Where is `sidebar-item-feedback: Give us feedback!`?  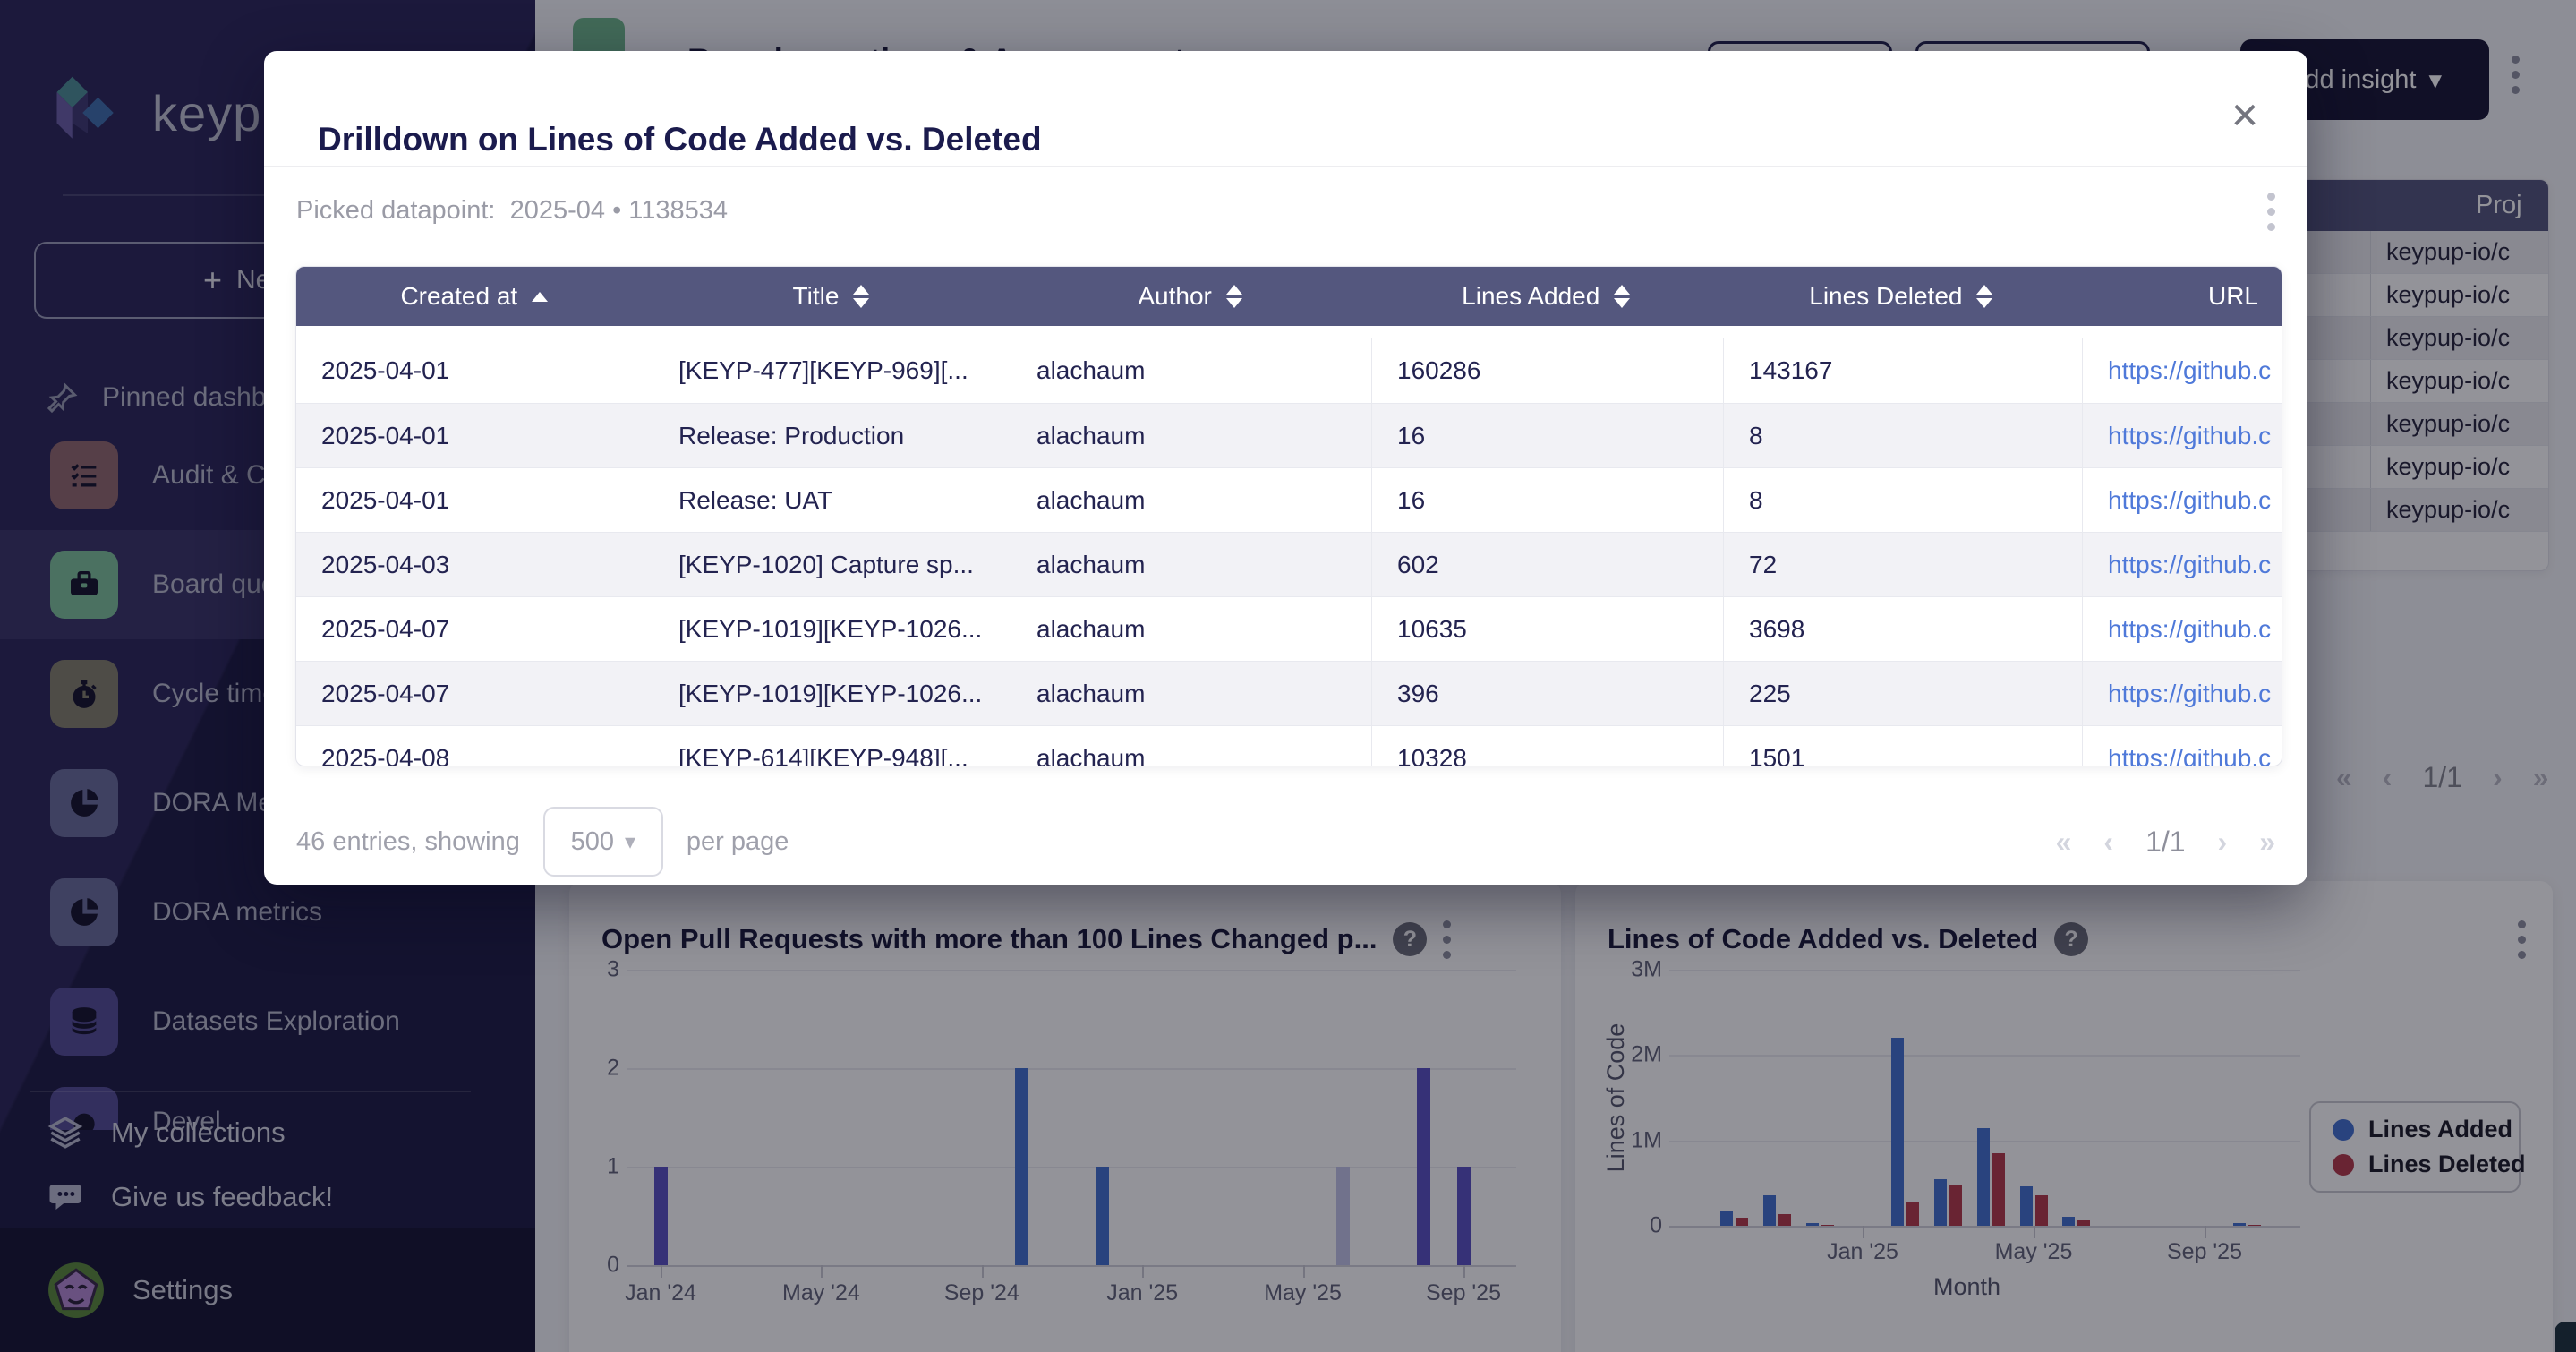
sidebar-item-feedback: Give us feedback! is located at coordinates (190, 1197).